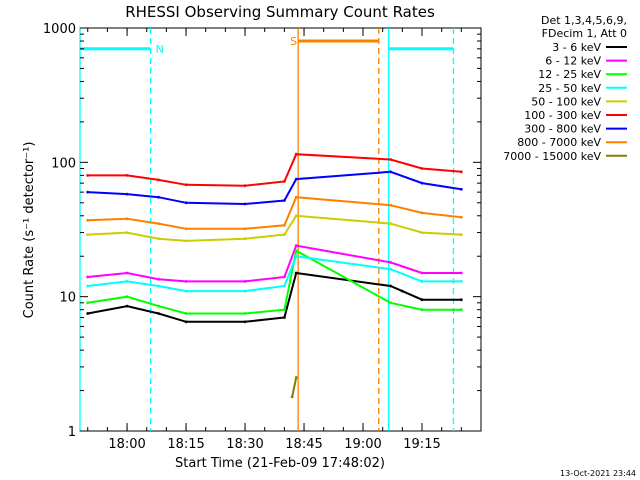 This screenshot has height=480, width=640. I want to click on legend-label: 25 - 50 keV, so click(569, 88).